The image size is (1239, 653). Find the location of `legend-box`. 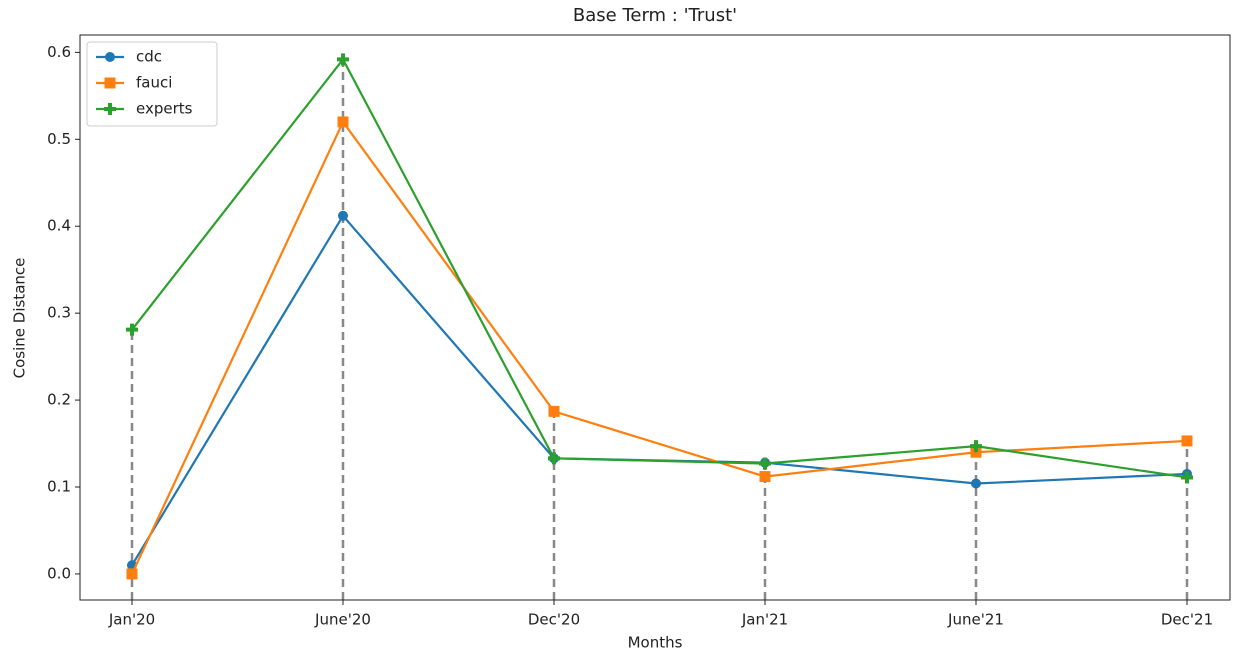

legend-box is located at coordinates (152, 84).